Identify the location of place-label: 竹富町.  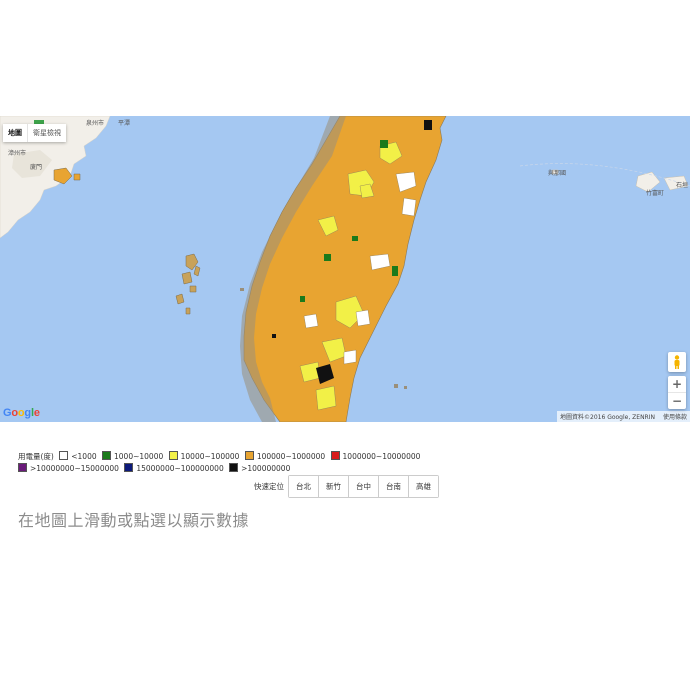
(655, 193).